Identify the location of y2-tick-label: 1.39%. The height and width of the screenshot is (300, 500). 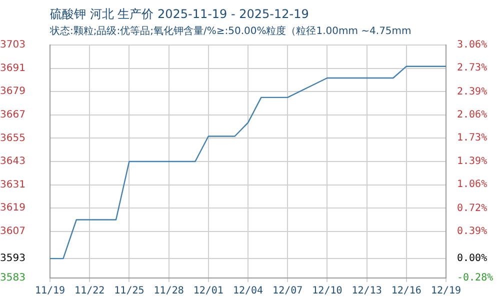
(472, 162).